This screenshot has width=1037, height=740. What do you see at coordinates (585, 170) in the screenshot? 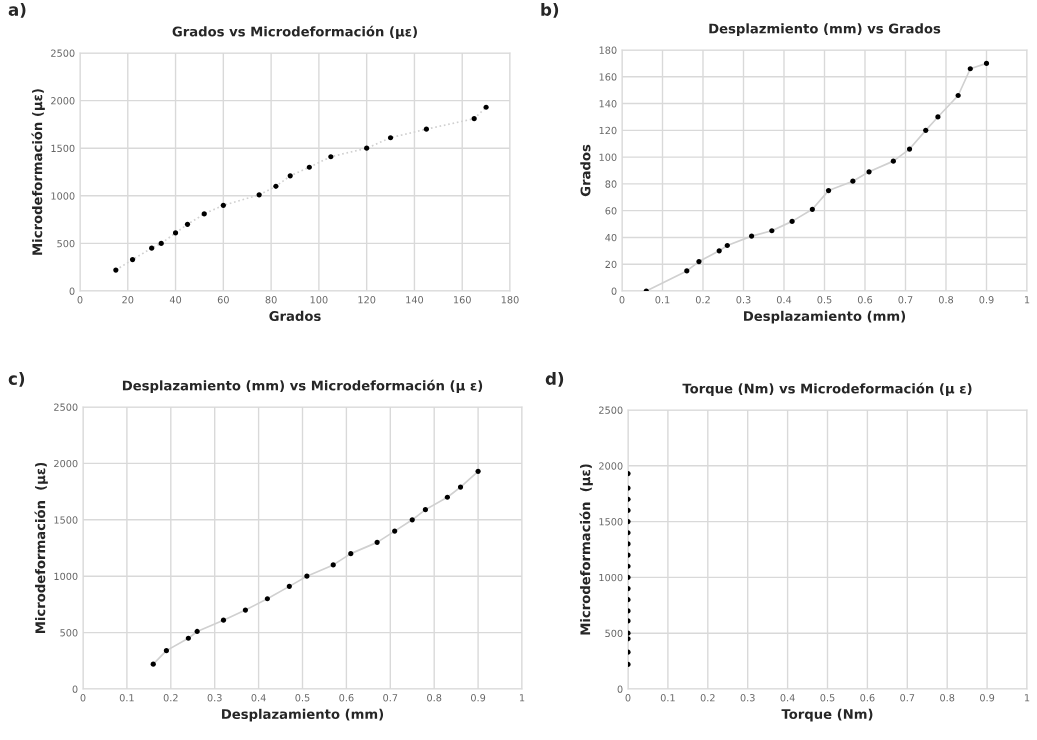
I see `y-axis-title: Grados` at bounding box center [585, 170].